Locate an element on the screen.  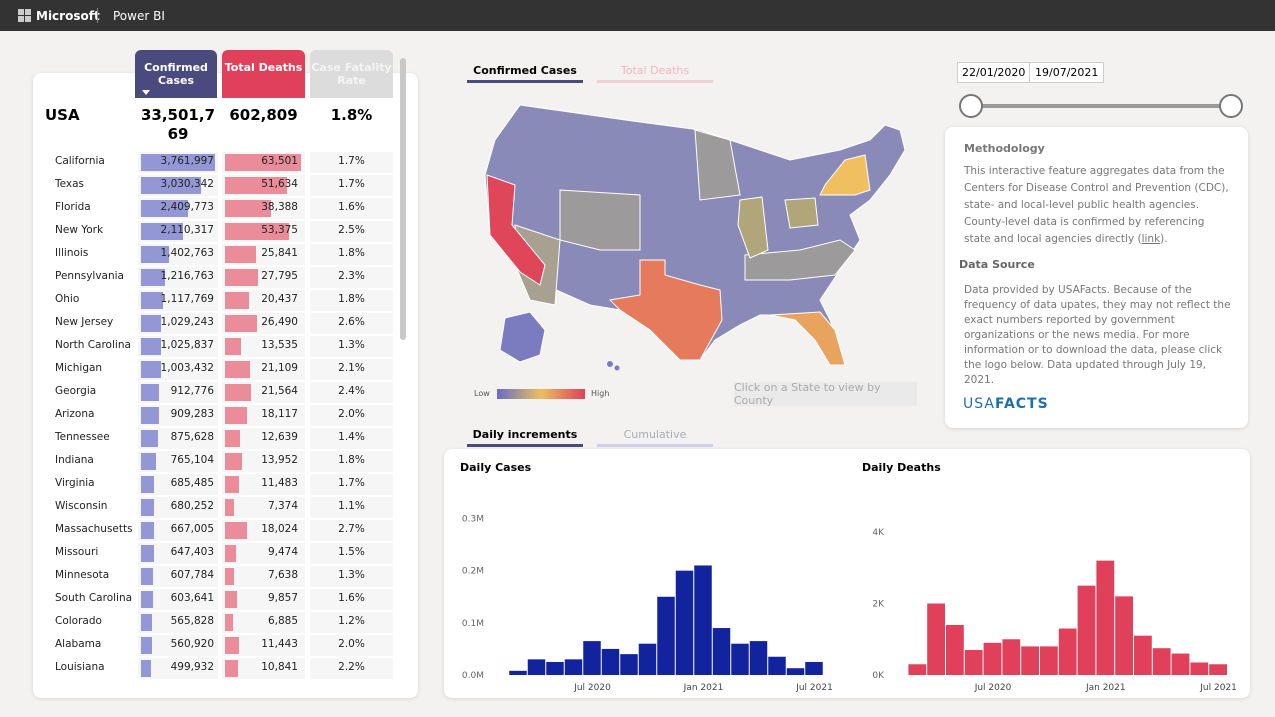
rate-value: 2.4% is located at coordinates (351, 391).